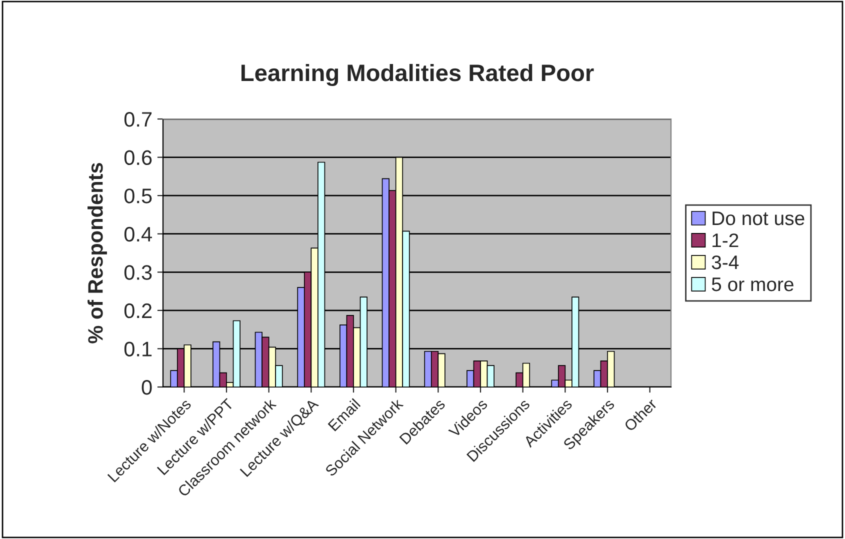  What do you see at coordinates (138, 119) in the screenshot?
I see `y-tick-label: 0.7` at bounding box center [138, 119].